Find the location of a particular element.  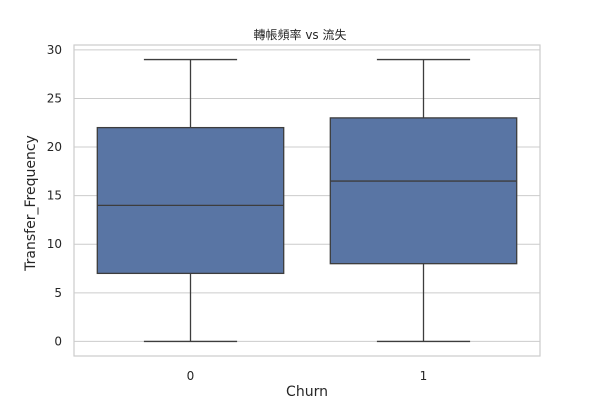

y-axis-ticks: 0 5 10 15 20 25 30 is located at coordinates (54, 196).